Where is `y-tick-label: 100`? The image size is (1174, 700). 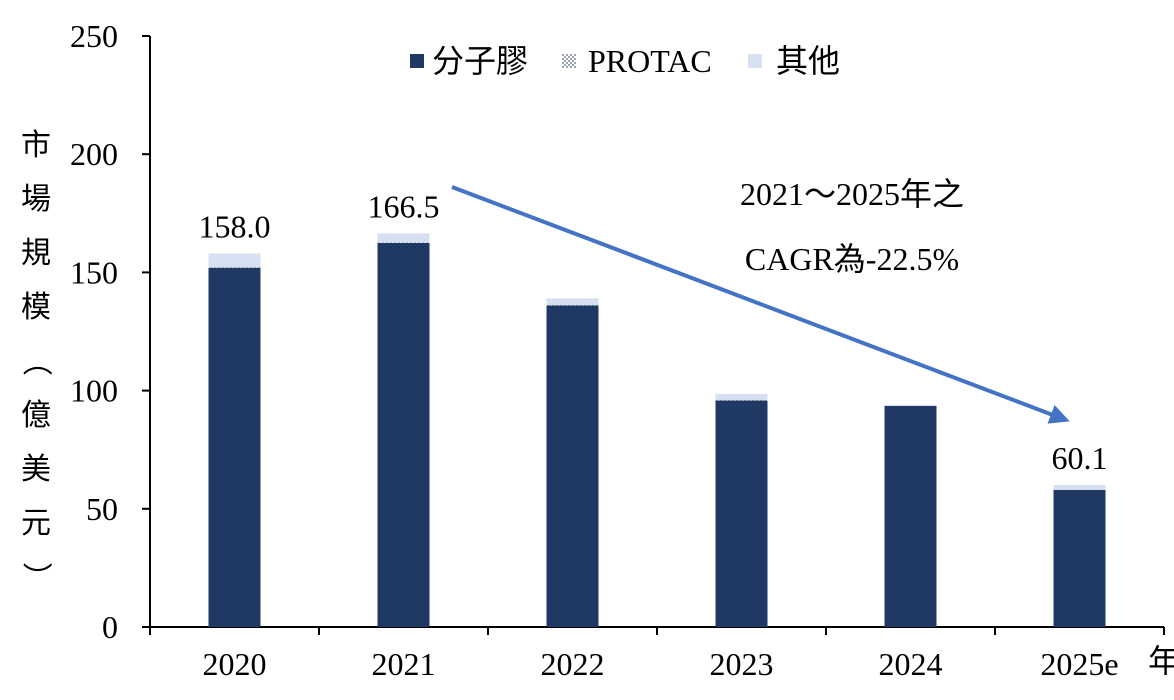
y-tick-label: 100 is located at coordinates (94, 391).